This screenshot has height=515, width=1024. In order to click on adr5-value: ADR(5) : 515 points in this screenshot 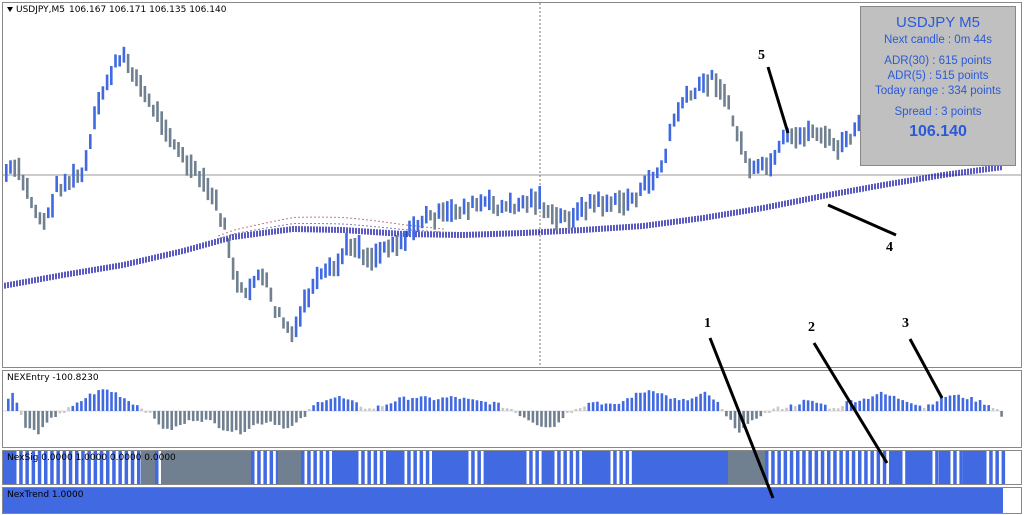, I will do `click(938, 76)`.